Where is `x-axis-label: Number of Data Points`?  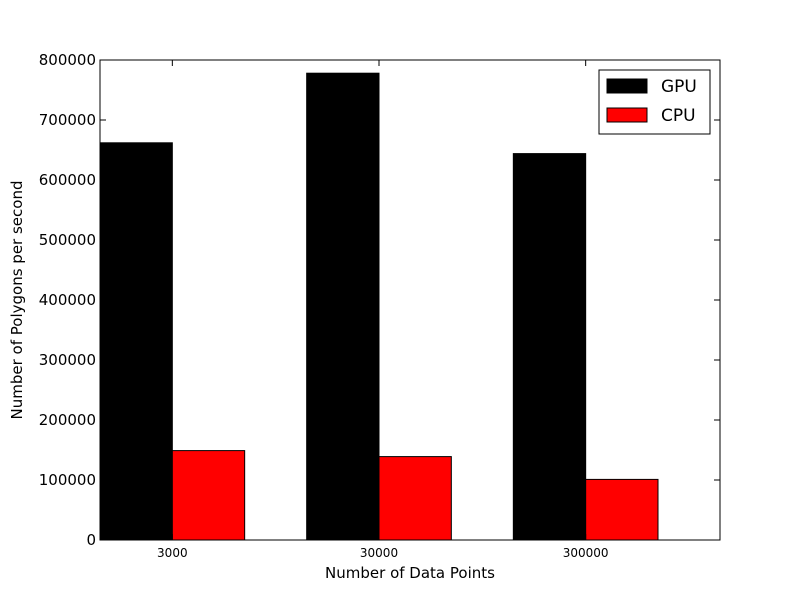 x-axis-label: Number of Data Points is located at coordinates (410, 573).